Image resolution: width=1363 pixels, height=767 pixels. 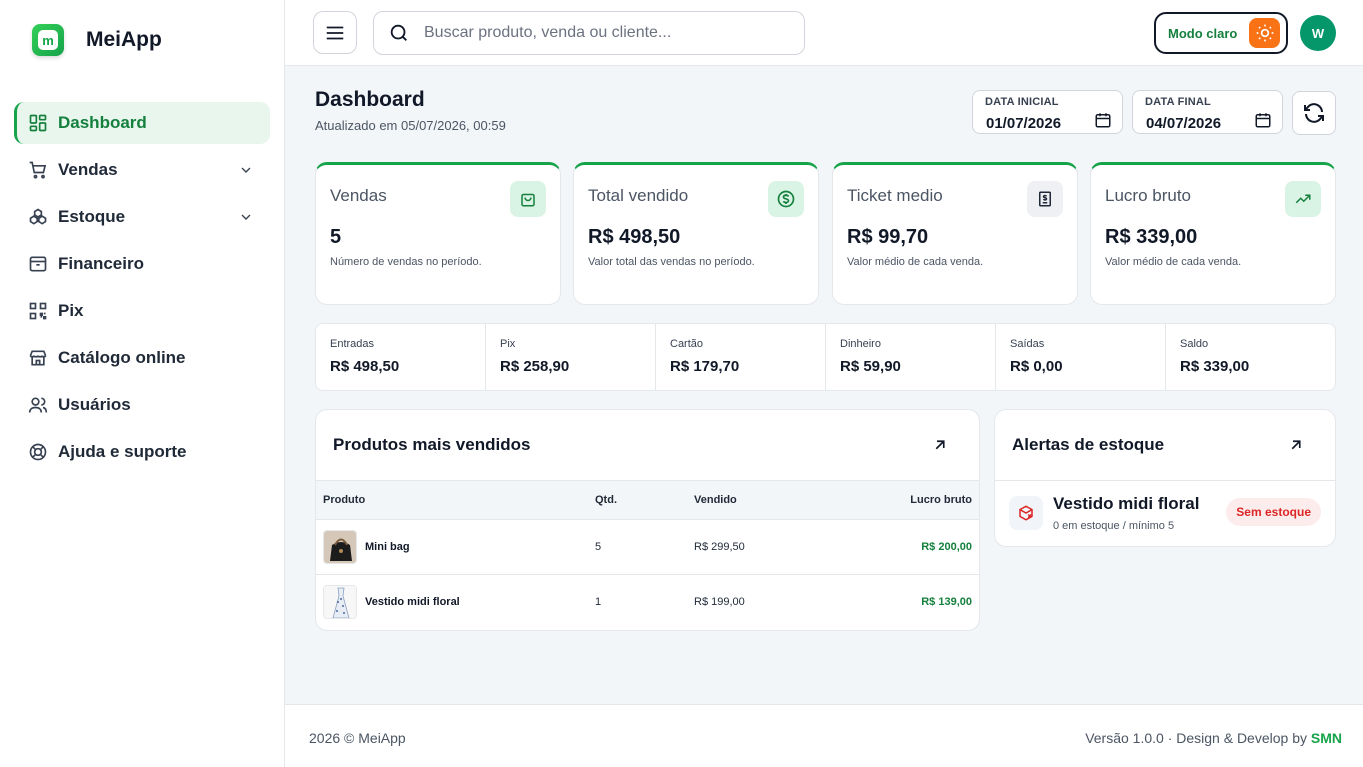 I want to click on sidebar-item-usuarios: Usuários, so click(x=142, y=405).